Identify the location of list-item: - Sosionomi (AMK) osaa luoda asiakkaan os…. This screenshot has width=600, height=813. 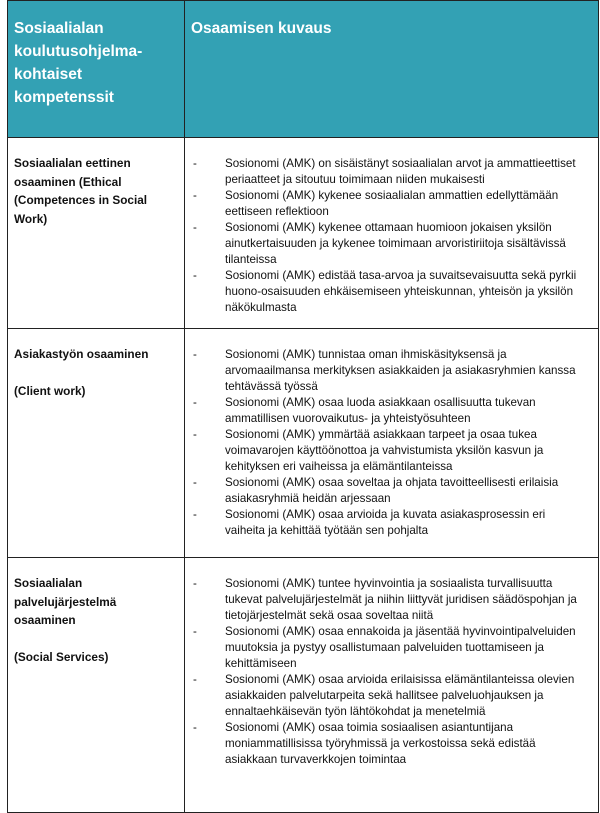
(364, 410).